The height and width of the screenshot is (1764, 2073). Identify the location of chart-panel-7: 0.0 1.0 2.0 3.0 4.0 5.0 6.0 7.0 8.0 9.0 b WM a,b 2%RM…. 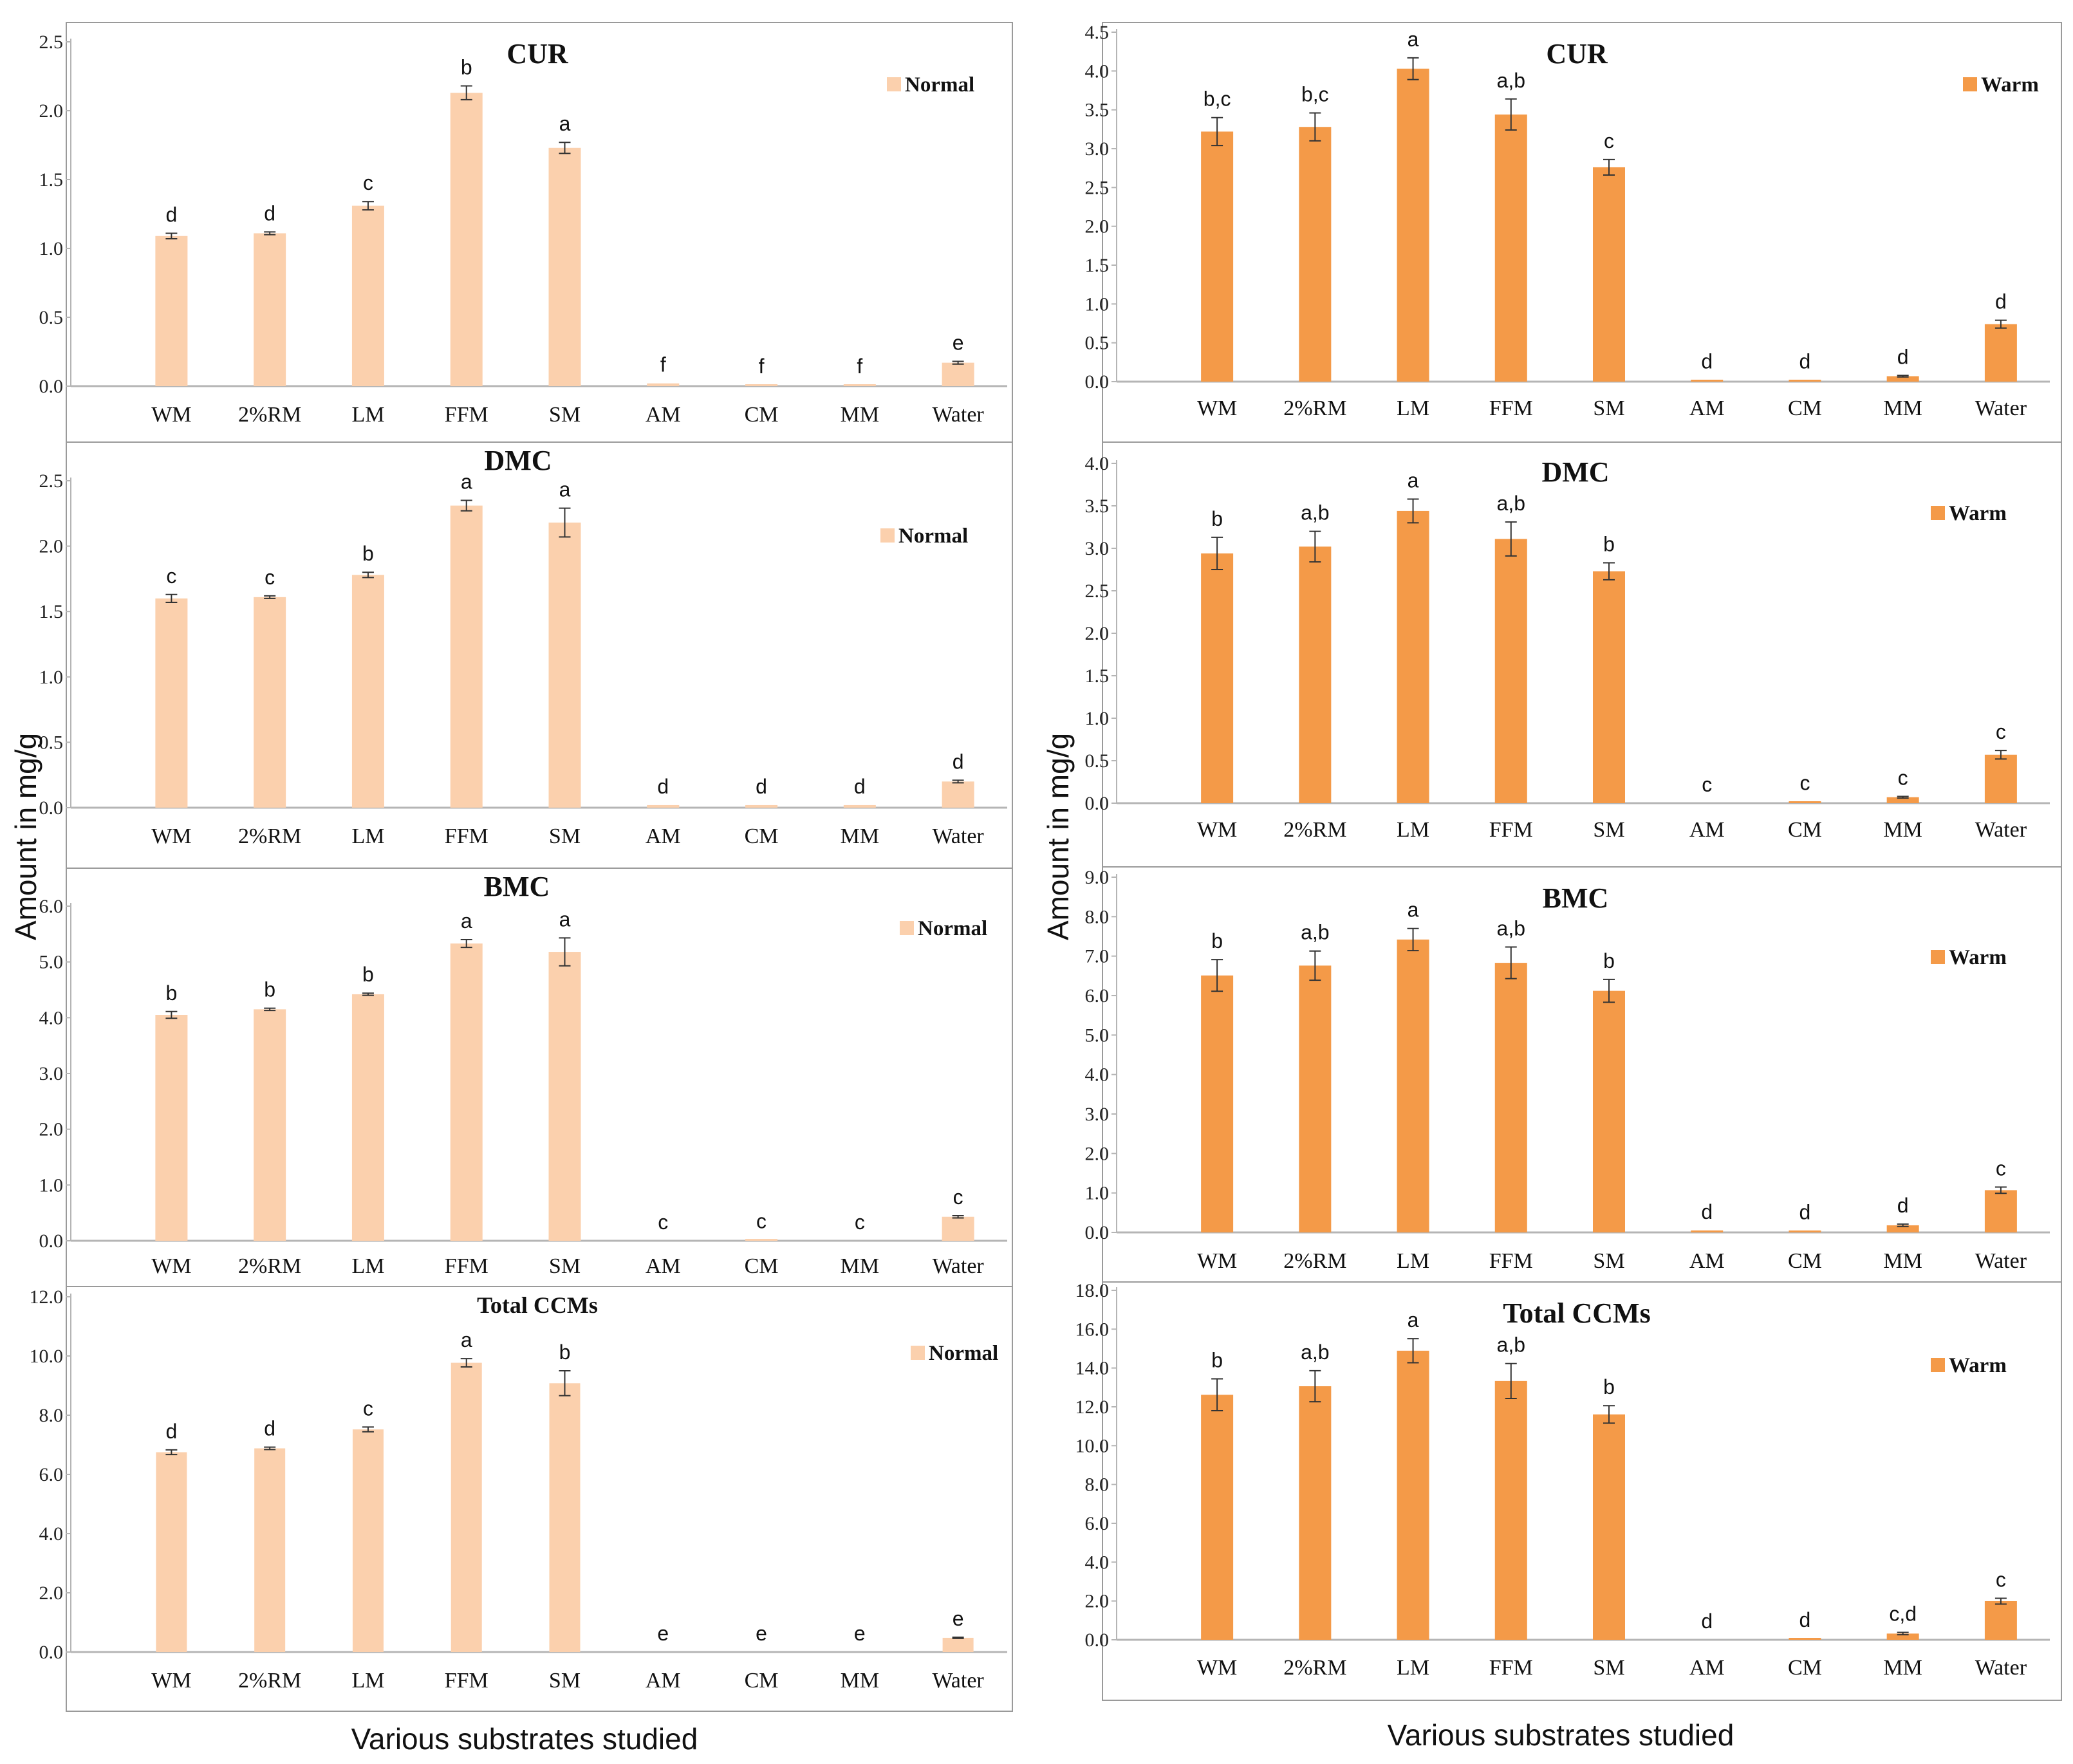
(1573, 1074).